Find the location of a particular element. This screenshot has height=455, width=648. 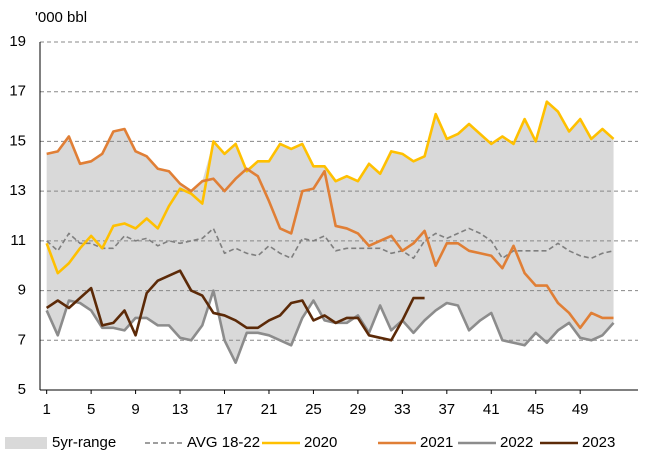

x-tick-label: 17 is located at coordinates (224, 409).